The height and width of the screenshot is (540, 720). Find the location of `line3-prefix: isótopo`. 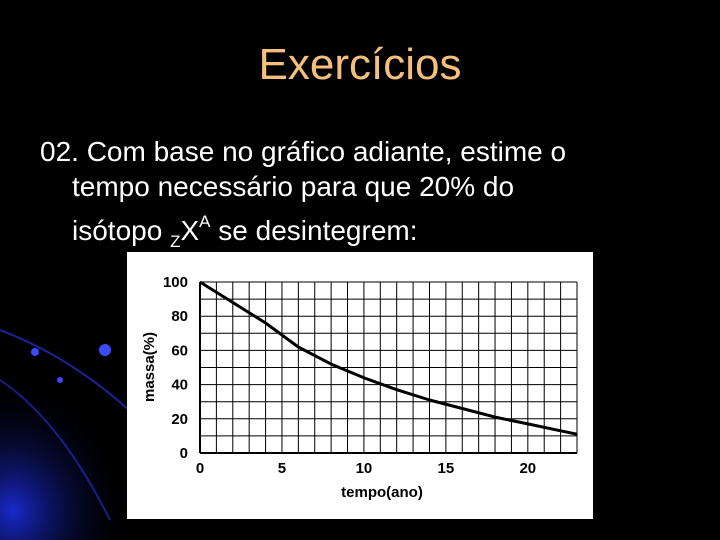

line3-prefix: isótopo is located at coordinates (121, 230).